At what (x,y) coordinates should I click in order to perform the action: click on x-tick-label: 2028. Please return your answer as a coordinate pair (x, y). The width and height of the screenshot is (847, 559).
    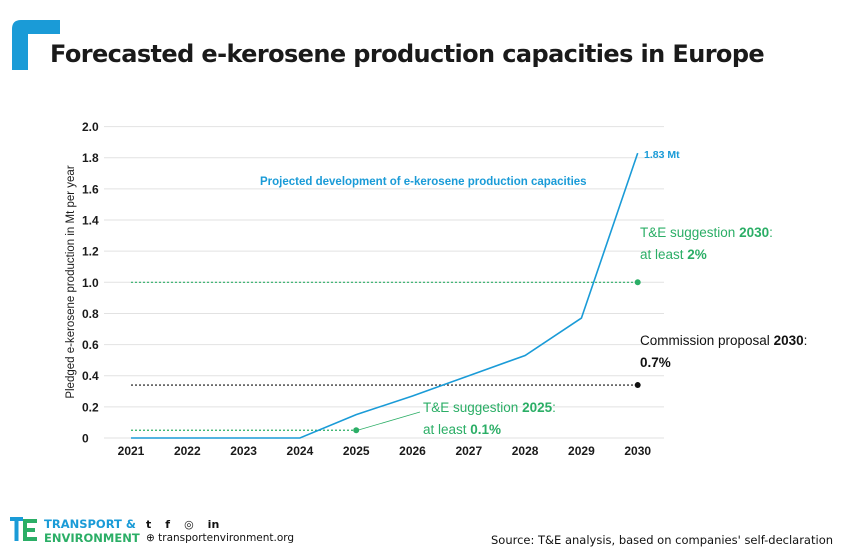
    Looking at the image, I should click on (525, 451).